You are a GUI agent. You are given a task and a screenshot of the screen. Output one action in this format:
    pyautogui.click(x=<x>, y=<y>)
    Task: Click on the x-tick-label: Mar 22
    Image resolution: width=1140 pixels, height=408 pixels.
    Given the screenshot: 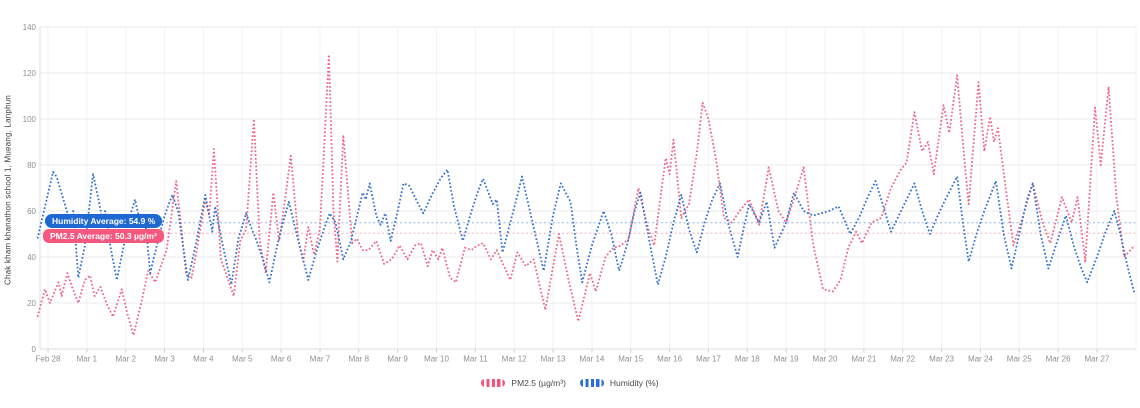 What is the action you would take?
    pyautogui.click(x=902, y=359)
    